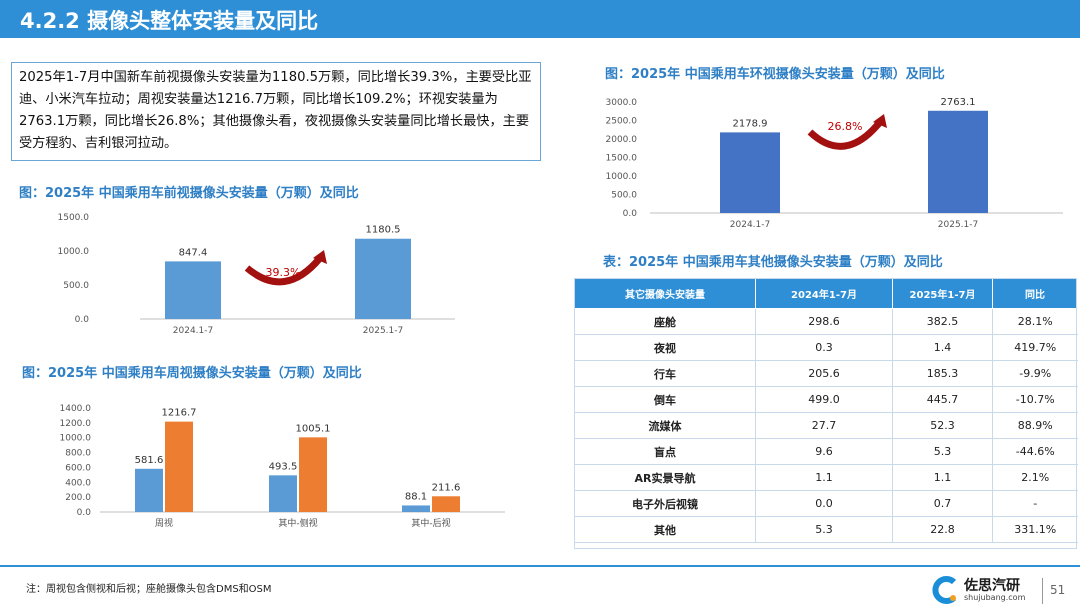 The width and height of the screenshot is (1080, 609). What do you see at coordinates (845, 134) in the screenshot?
I see `surround-growth-arrow` at bounding box center [845, 134].